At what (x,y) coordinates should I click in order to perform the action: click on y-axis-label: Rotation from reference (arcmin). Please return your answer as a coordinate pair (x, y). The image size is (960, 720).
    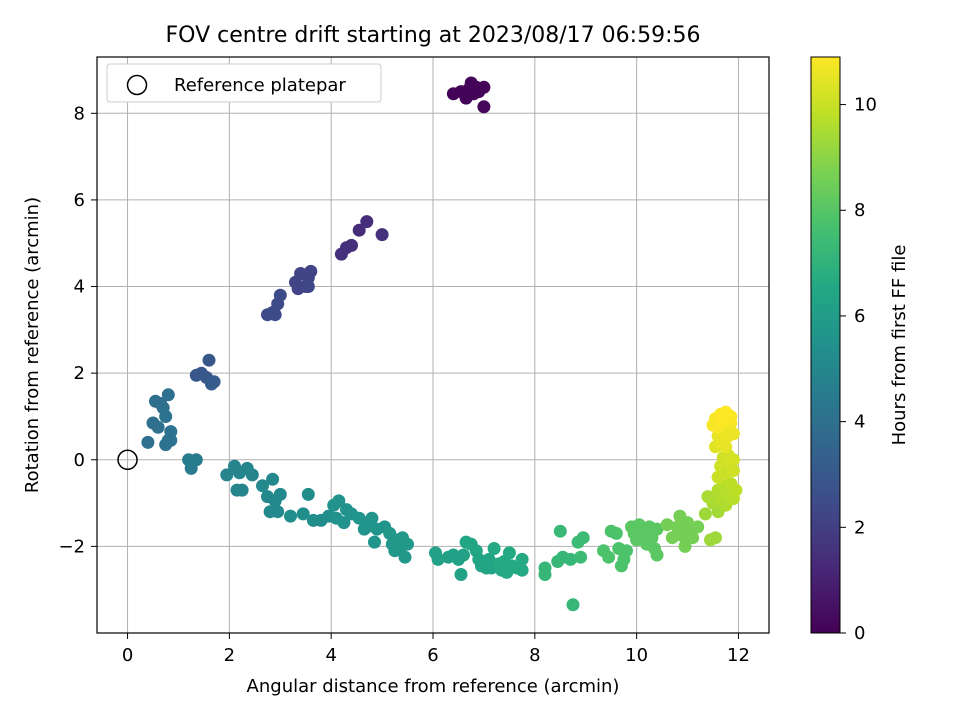
    Looking at the image, I should click on (32, 345).